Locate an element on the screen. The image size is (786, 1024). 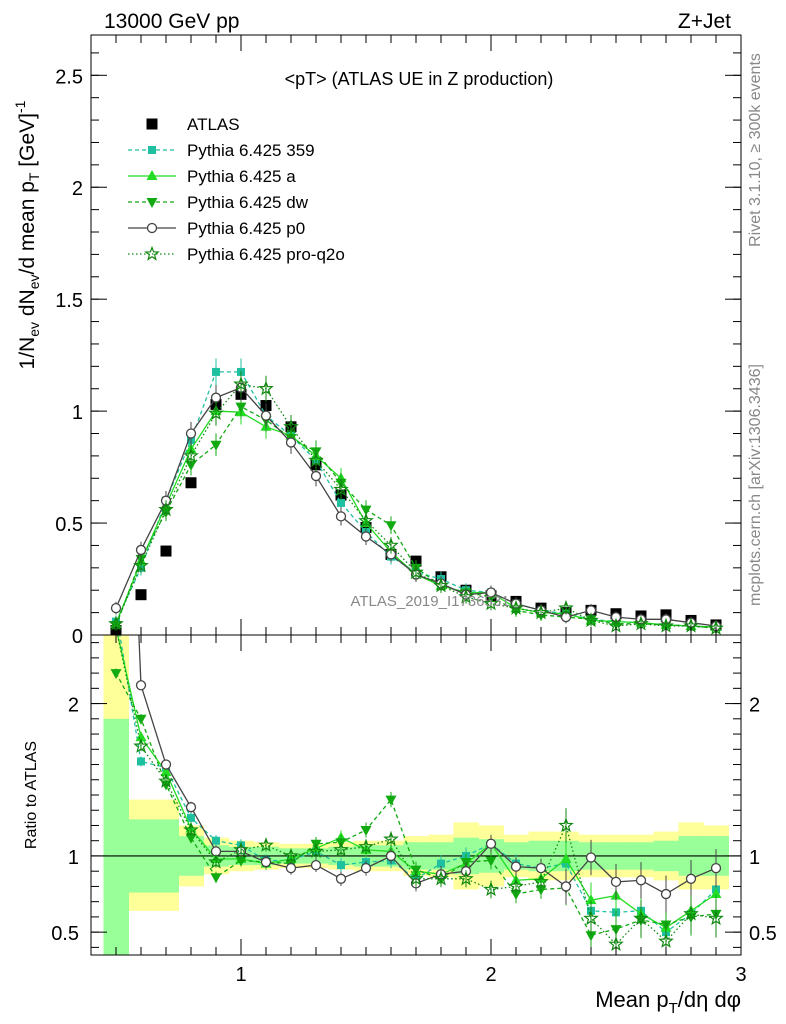
ratio-y-tick-label: 0.5 is located at coordinates (65, 934).